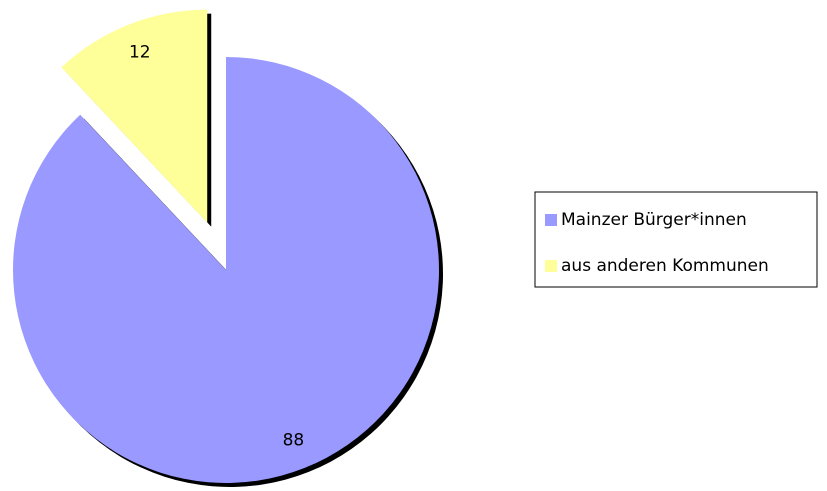 This screenshot has width=827, height=491. What do you see at coordinates (140, 52) in the screenshot?
I see `data-label: 12` at bounding box center [140, 52].